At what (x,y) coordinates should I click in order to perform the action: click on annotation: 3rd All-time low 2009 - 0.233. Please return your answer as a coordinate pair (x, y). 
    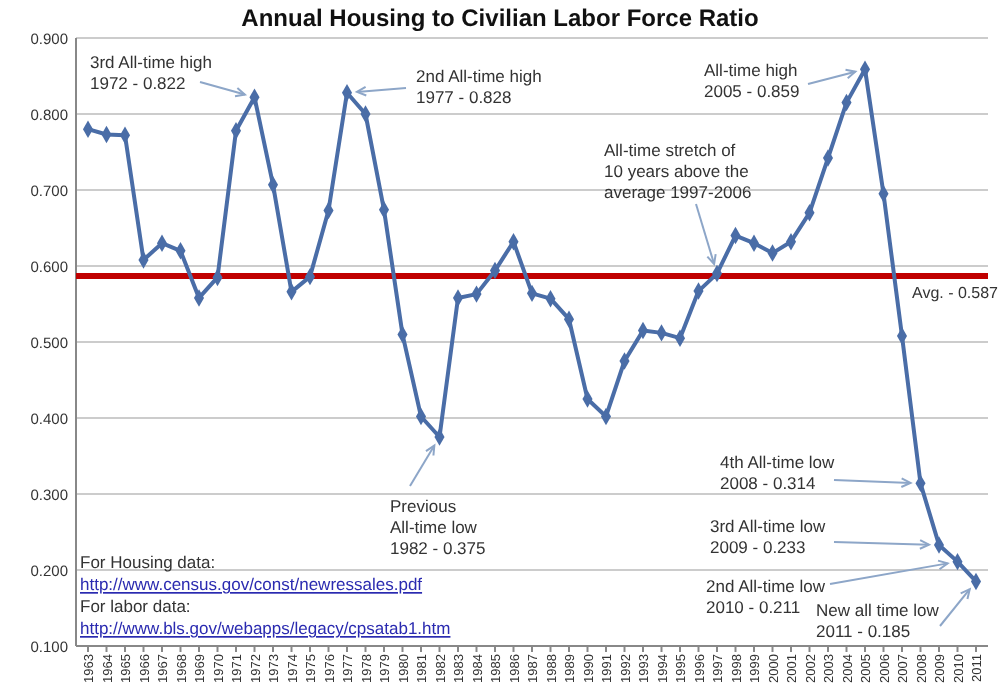
    Looking at the image, I should click on (768, 536).